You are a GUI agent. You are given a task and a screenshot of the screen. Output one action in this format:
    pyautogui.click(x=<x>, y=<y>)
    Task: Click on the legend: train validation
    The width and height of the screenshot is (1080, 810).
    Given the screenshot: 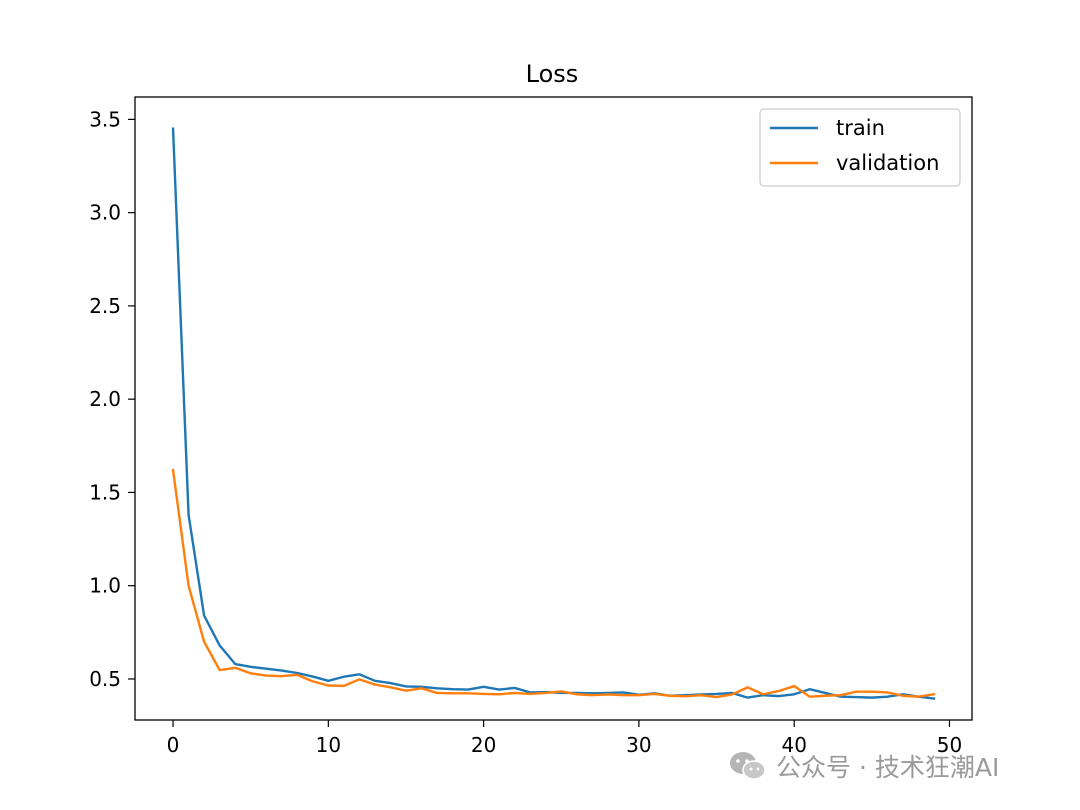 What is the action you would take?
    pyautogui.click(x=860, y=147)
    